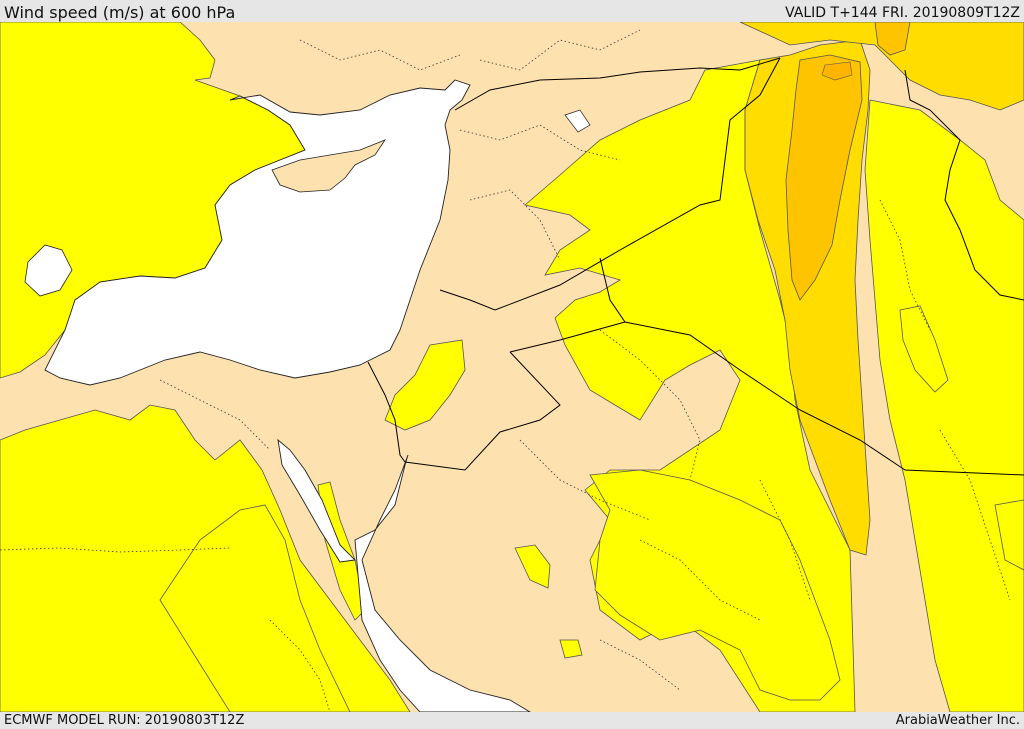  What do you see at coordinates (124, 720) in the screenshot?
I see `model-run-label: ECMWF MODEL RUN: 20190803T12Z` at bounding box center [124, 720].